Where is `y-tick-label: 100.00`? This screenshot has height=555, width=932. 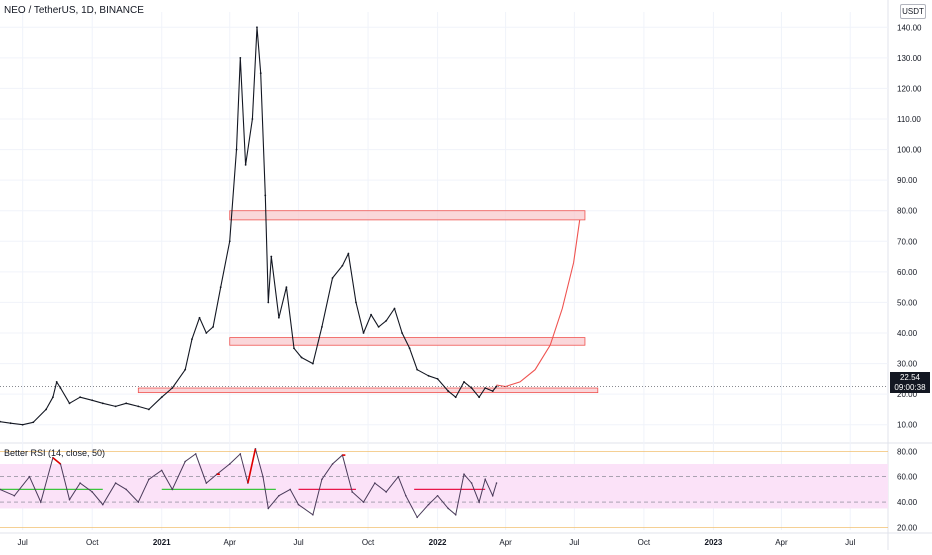
y-tick-label: 100.00 is located at coordinates (909, 150).